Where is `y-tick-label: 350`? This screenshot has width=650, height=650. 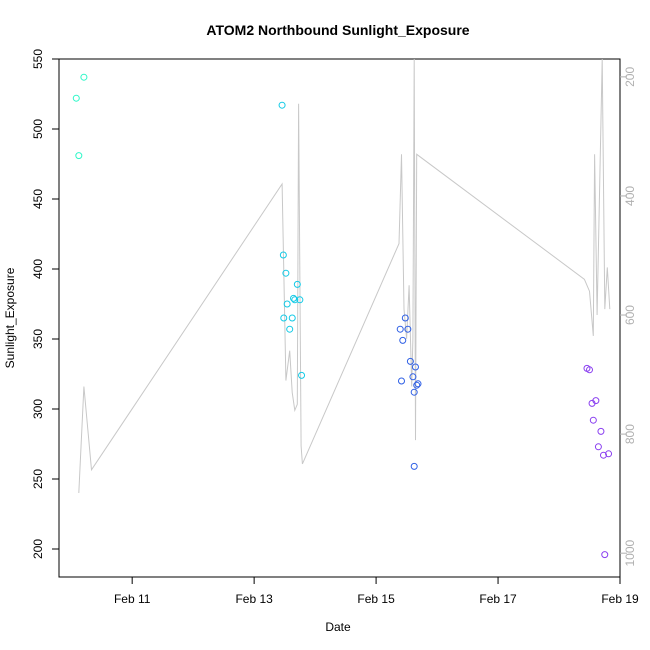 y-tick-label: 350 is located at coordinates (38, 339).